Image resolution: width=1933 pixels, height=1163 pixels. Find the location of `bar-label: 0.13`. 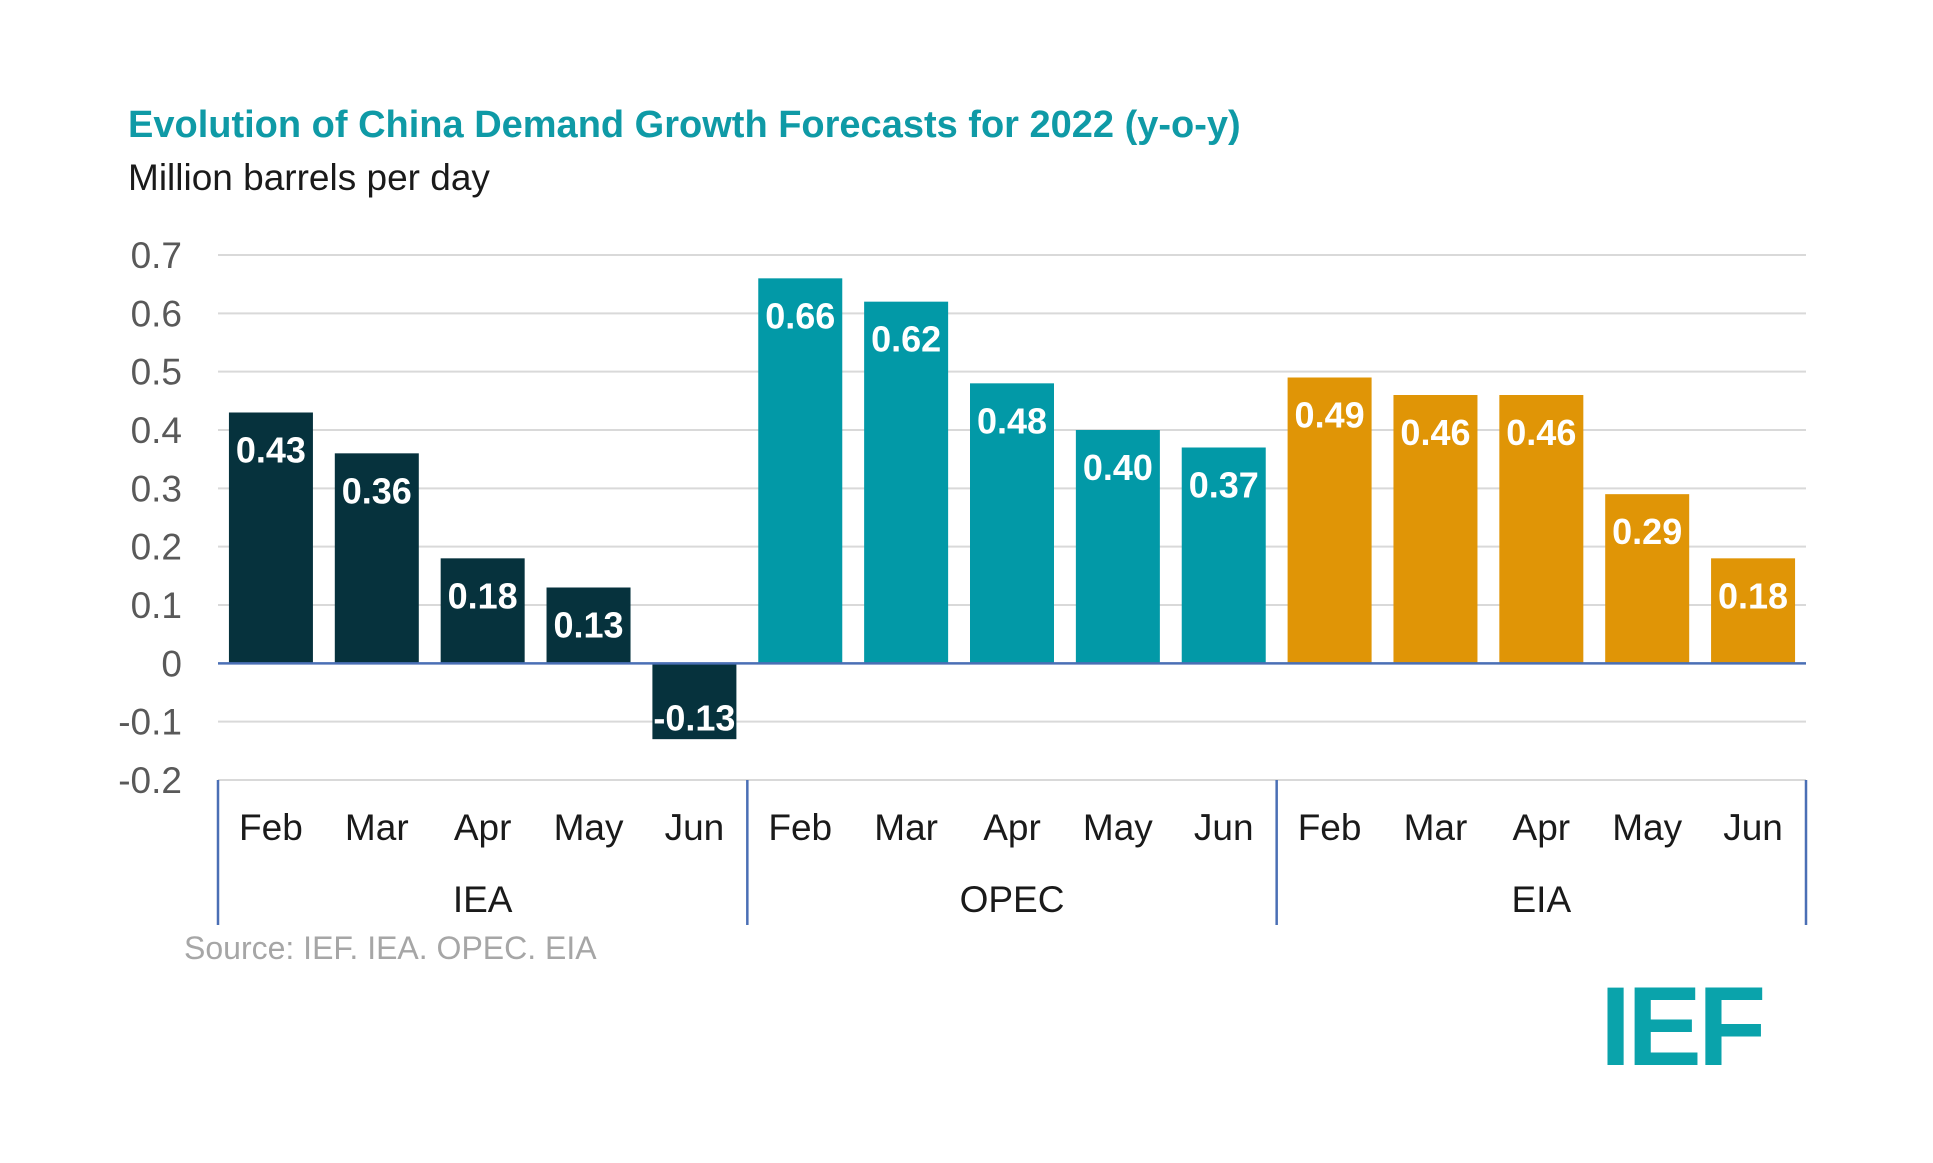

bar-label: 0.13 is located at coordinates (588, 625).